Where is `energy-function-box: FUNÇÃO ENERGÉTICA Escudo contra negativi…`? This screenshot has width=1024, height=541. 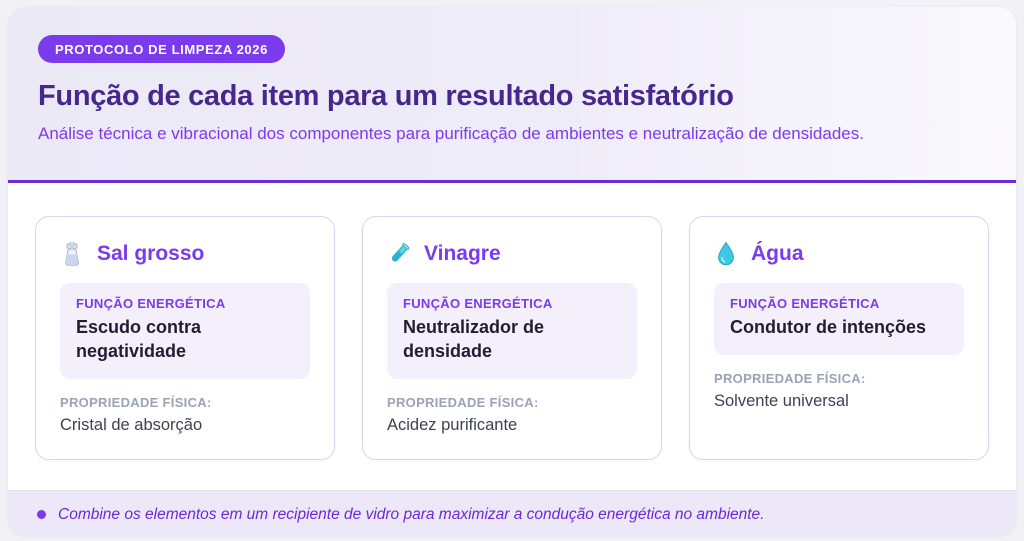 energy-function-box: FUNÇÃO ENERGÉTICA Escudo contra negativi… is located at coordinates (185, 331).